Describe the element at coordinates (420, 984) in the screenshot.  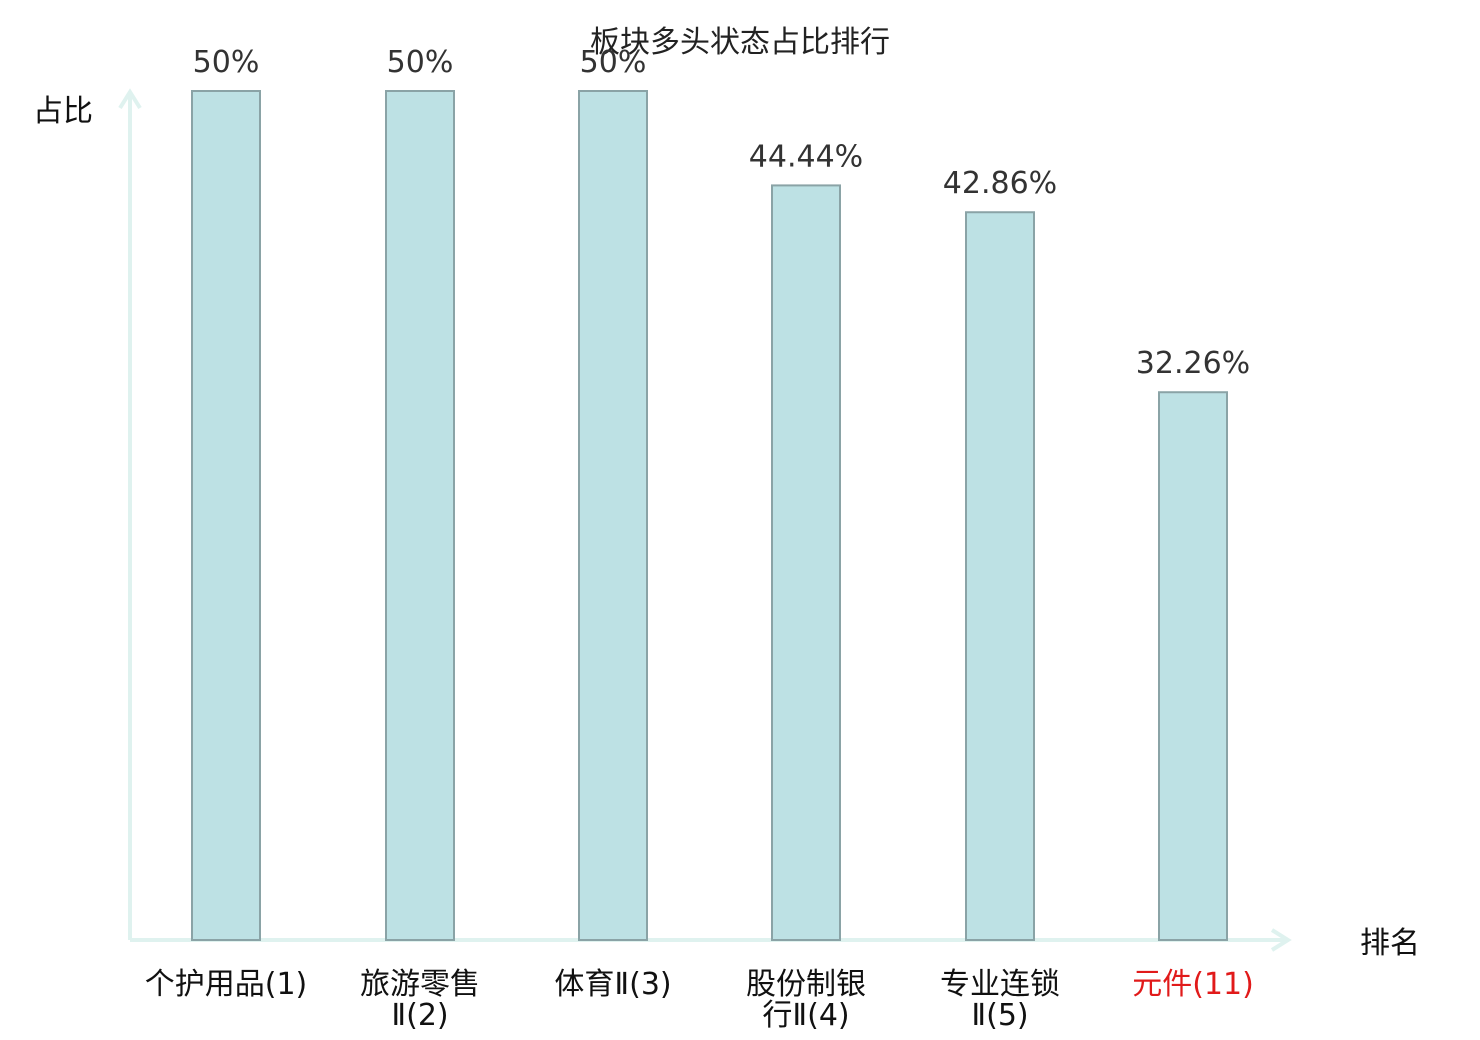
I see `category-label-2-line-1: 旅游零售` at that location.